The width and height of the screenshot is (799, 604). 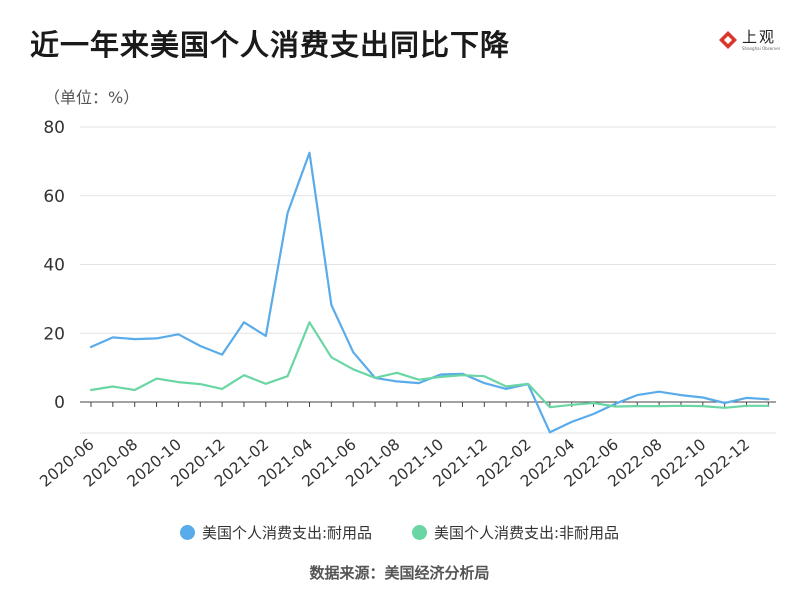 What do you see at coordinates (187, 532) in the screenshot?
I see `legend-marker-durable` at bounding box center [187, 532].